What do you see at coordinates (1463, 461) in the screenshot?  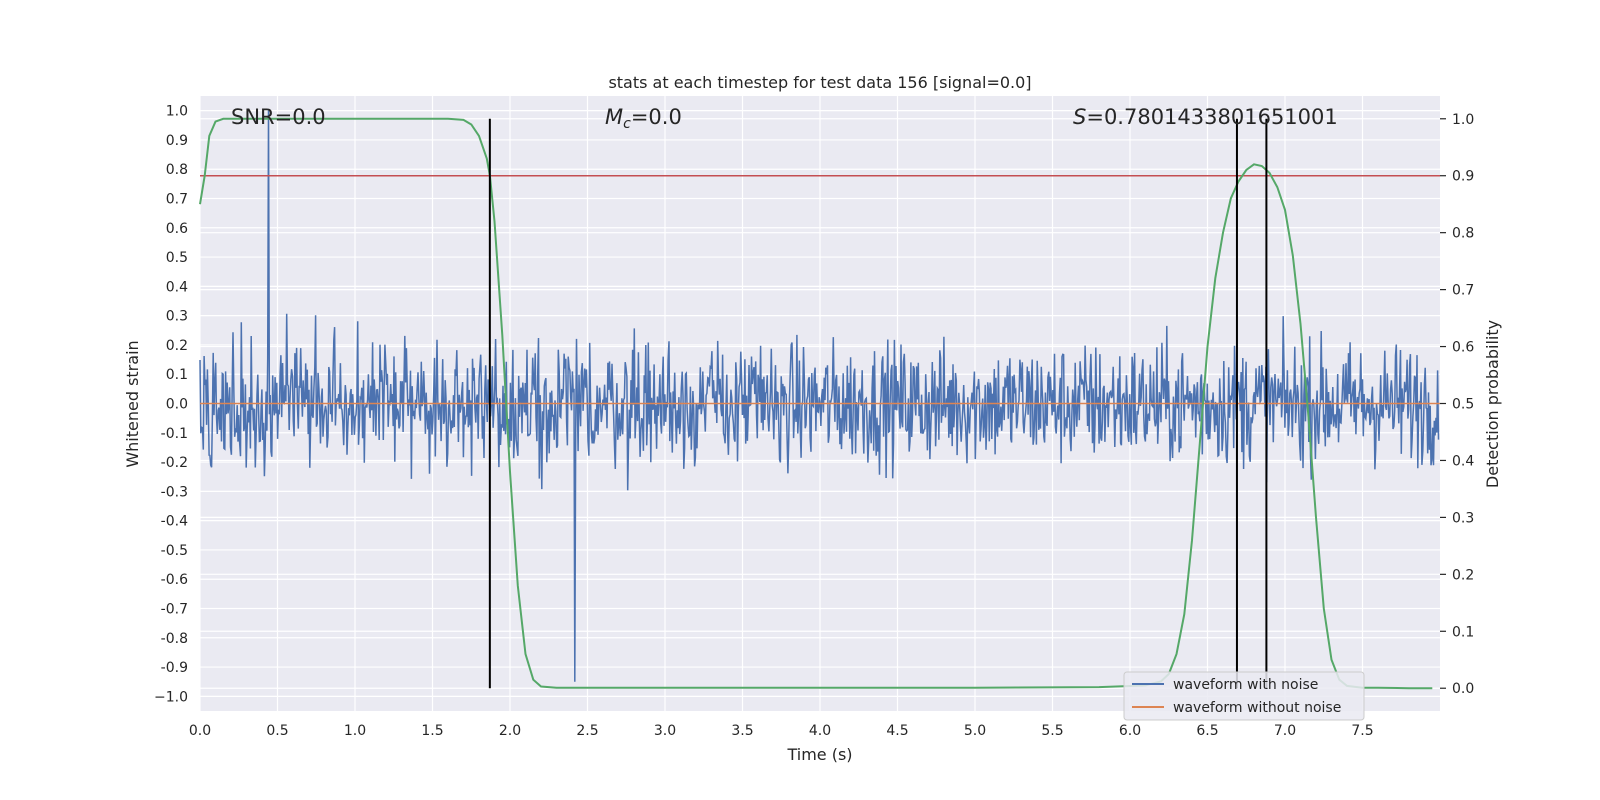 I see `right-y-tick-label: 0.4` at bounding box center [1463, 461].